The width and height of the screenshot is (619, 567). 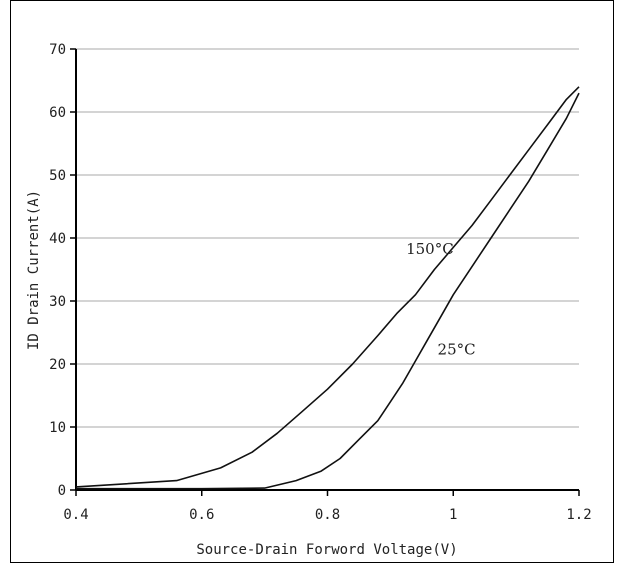 What do you see at coordinates (327, 506) in the screenshot?
I see `x-axis-ticks: 0.4 0.6 0.8 1 1.2` at bounding box center [327, 506].